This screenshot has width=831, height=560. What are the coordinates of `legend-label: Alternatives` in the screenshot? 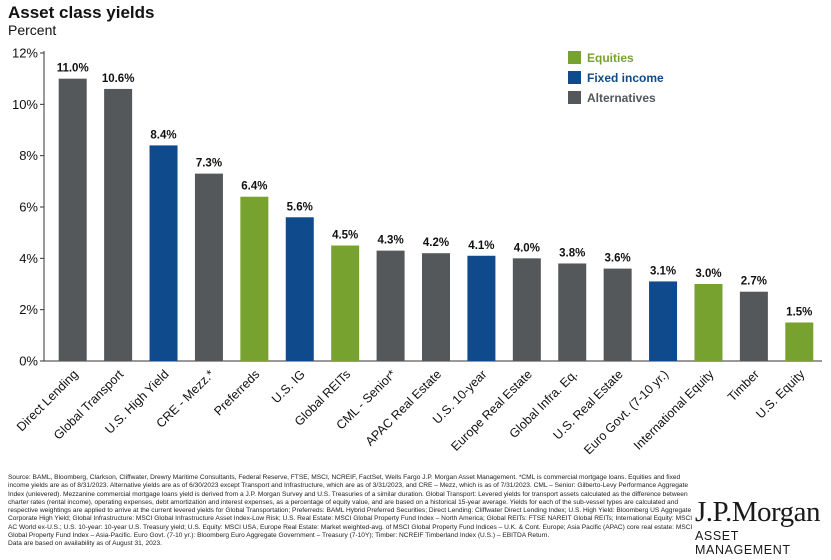 It's located at (621, 98).